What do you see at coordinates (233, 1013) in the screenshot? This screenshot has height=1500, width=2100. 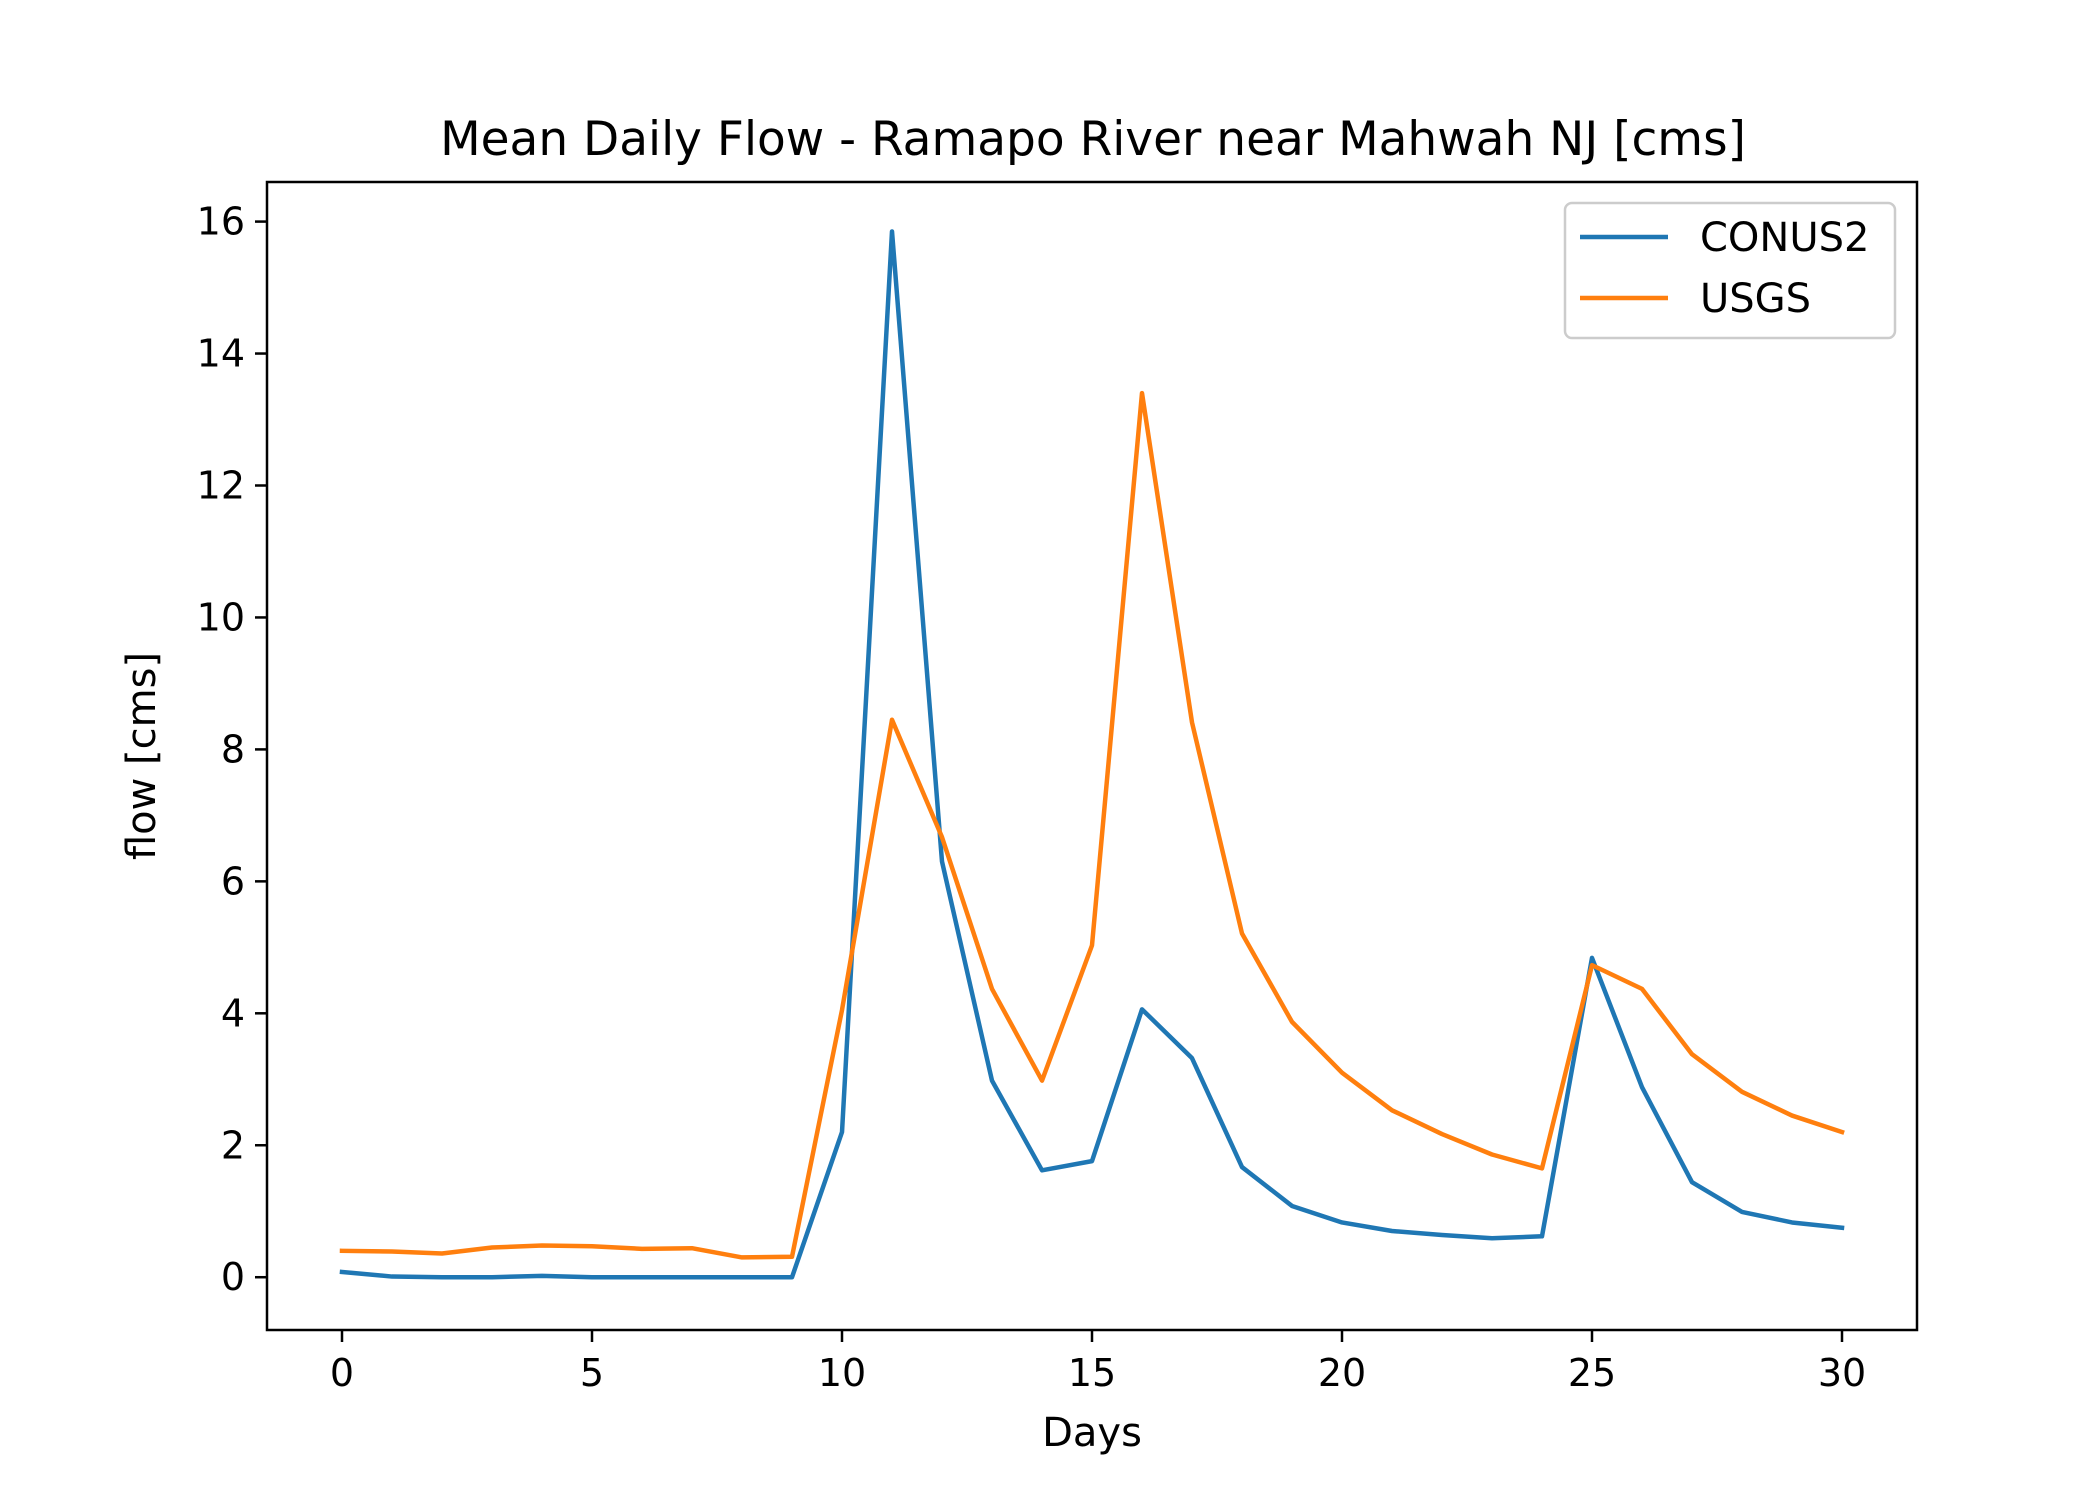 I see `y-tick-label: 4` at bounding box center [233, 1013].